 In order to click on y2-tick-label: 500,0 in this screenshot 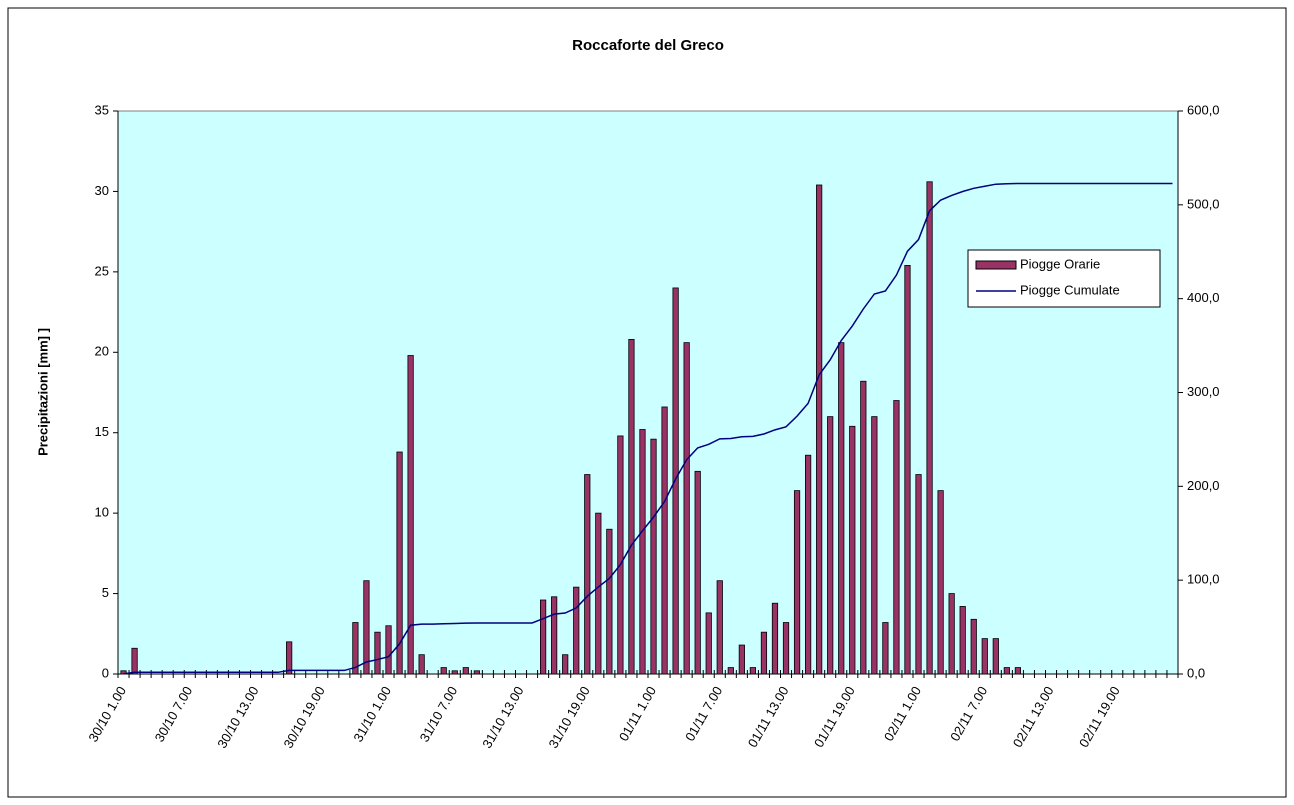, I will do `click(1203, 203)`.